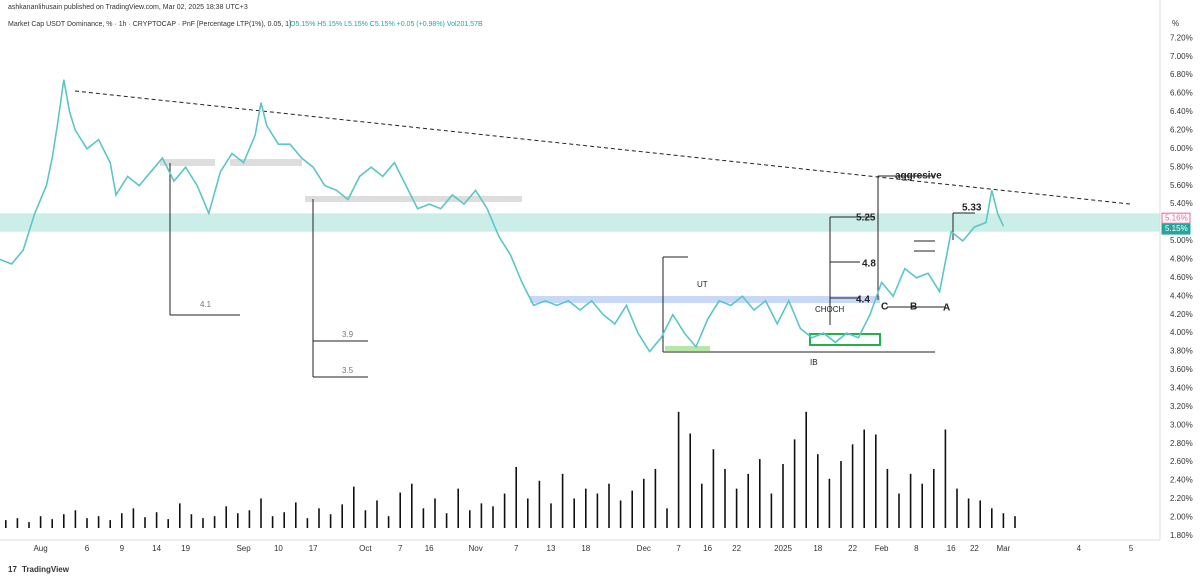 This screenshot has width=1200, height=578. Describe the element at coordinates (869, 264) in the screenshot. I see `annotation: 4.8` at that location.